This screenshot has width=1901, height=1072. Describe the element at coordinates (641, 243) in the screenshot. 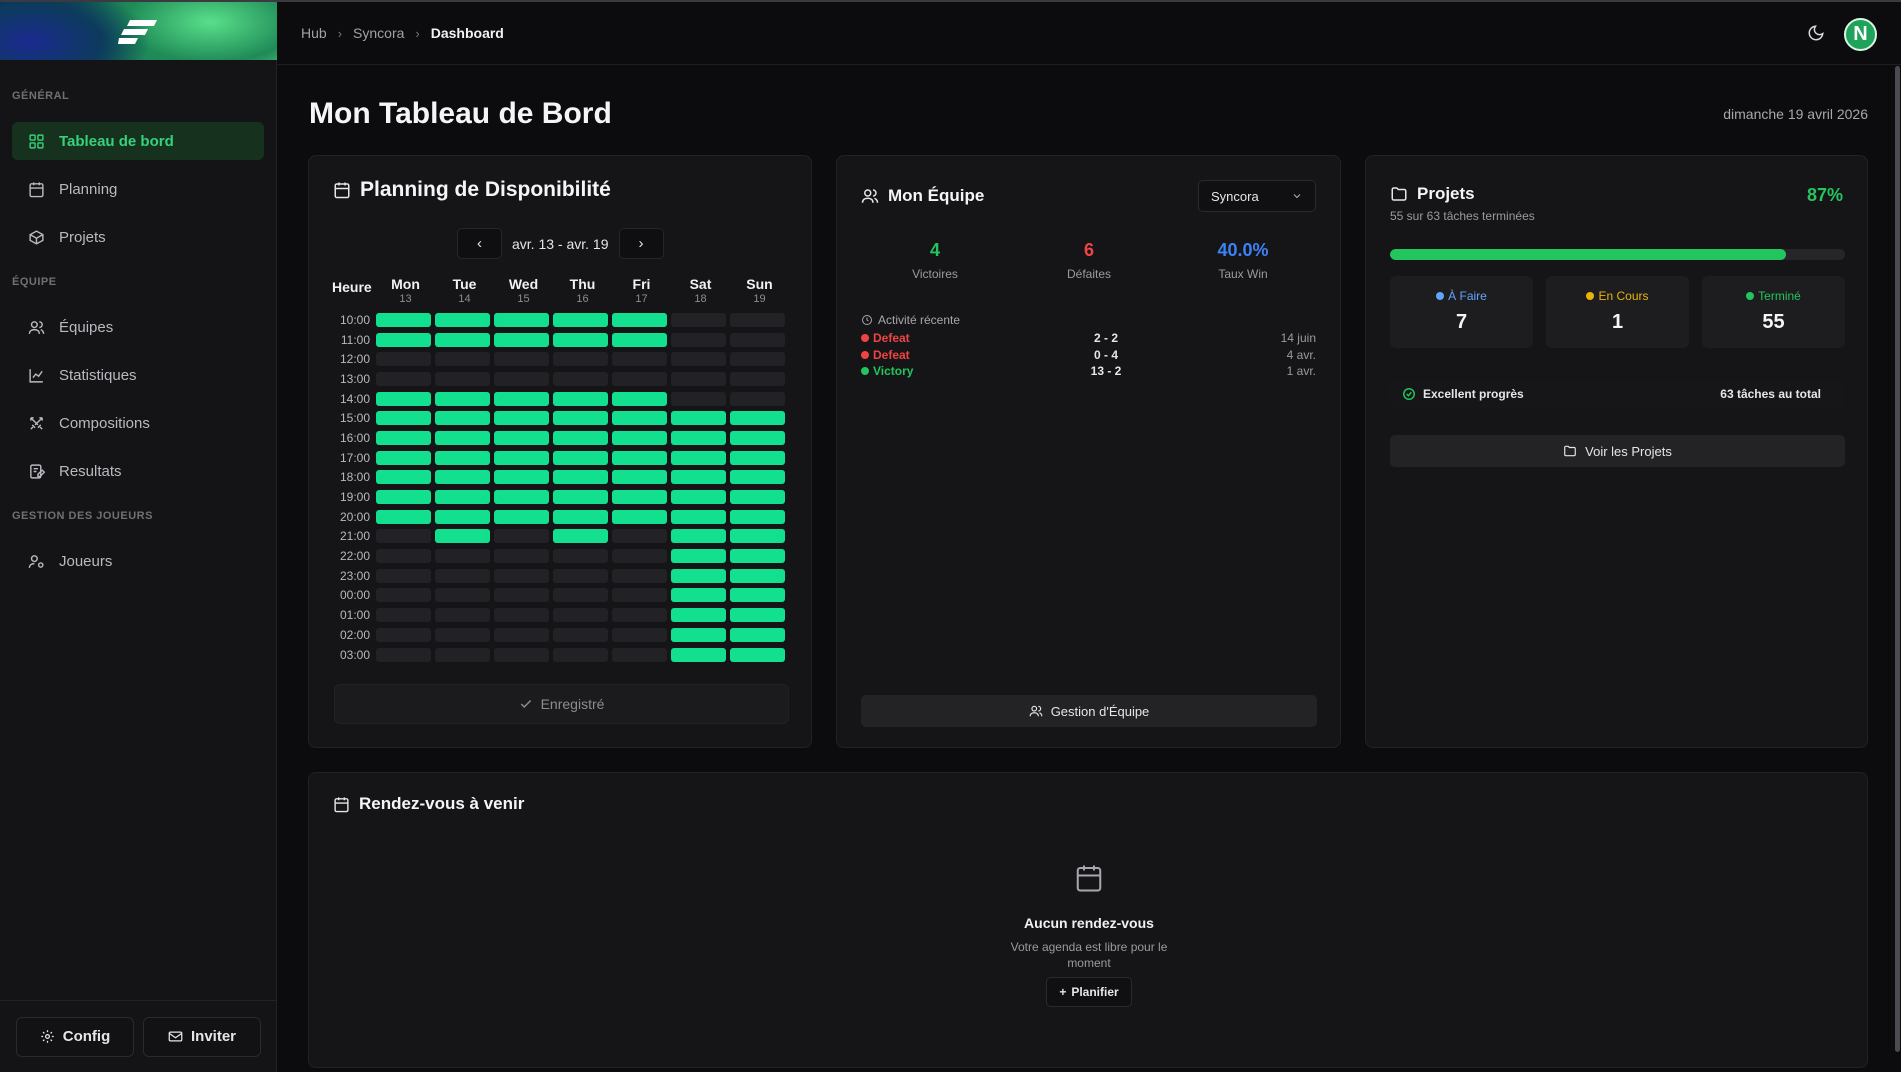

I see `next-week-button: ›` at that location.